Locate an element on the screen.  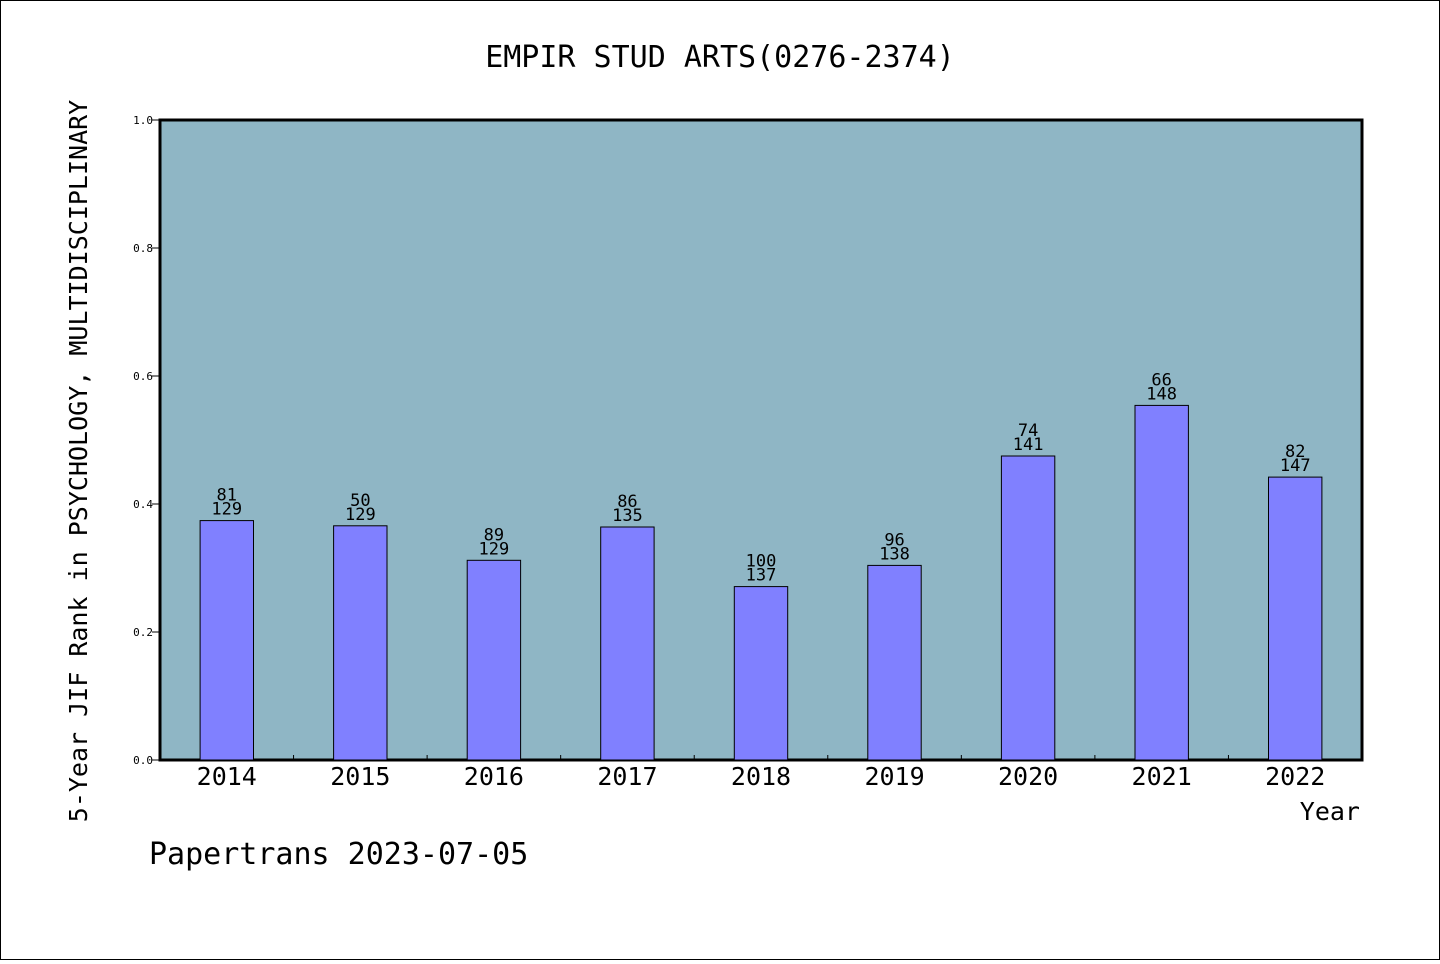
y-tick-label: 1.0 is located at coordinates (143, 120).